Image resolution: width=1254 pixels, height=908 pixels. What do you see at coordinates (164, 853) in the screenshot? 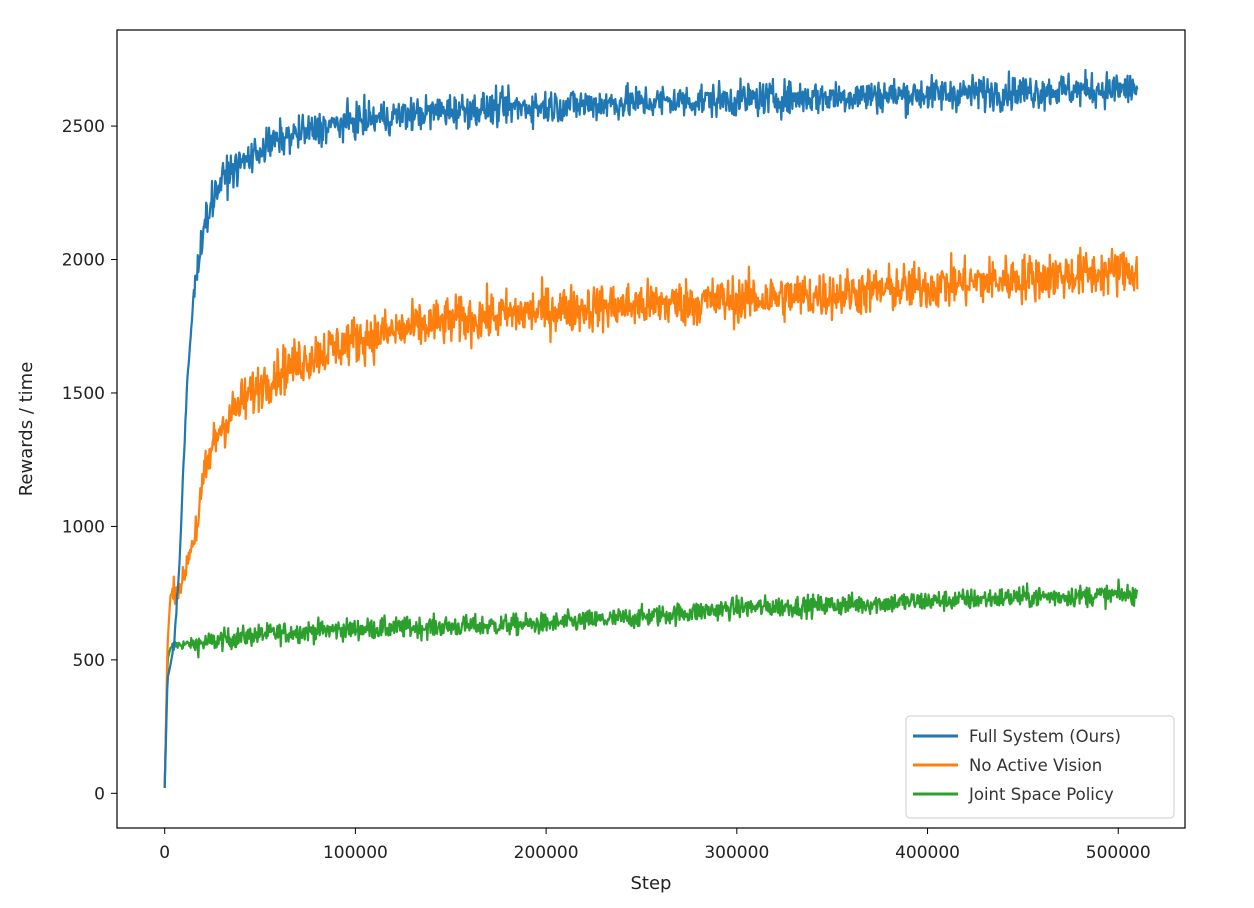
I see `x-tick-label: 0` at bounding box center [164, 853].